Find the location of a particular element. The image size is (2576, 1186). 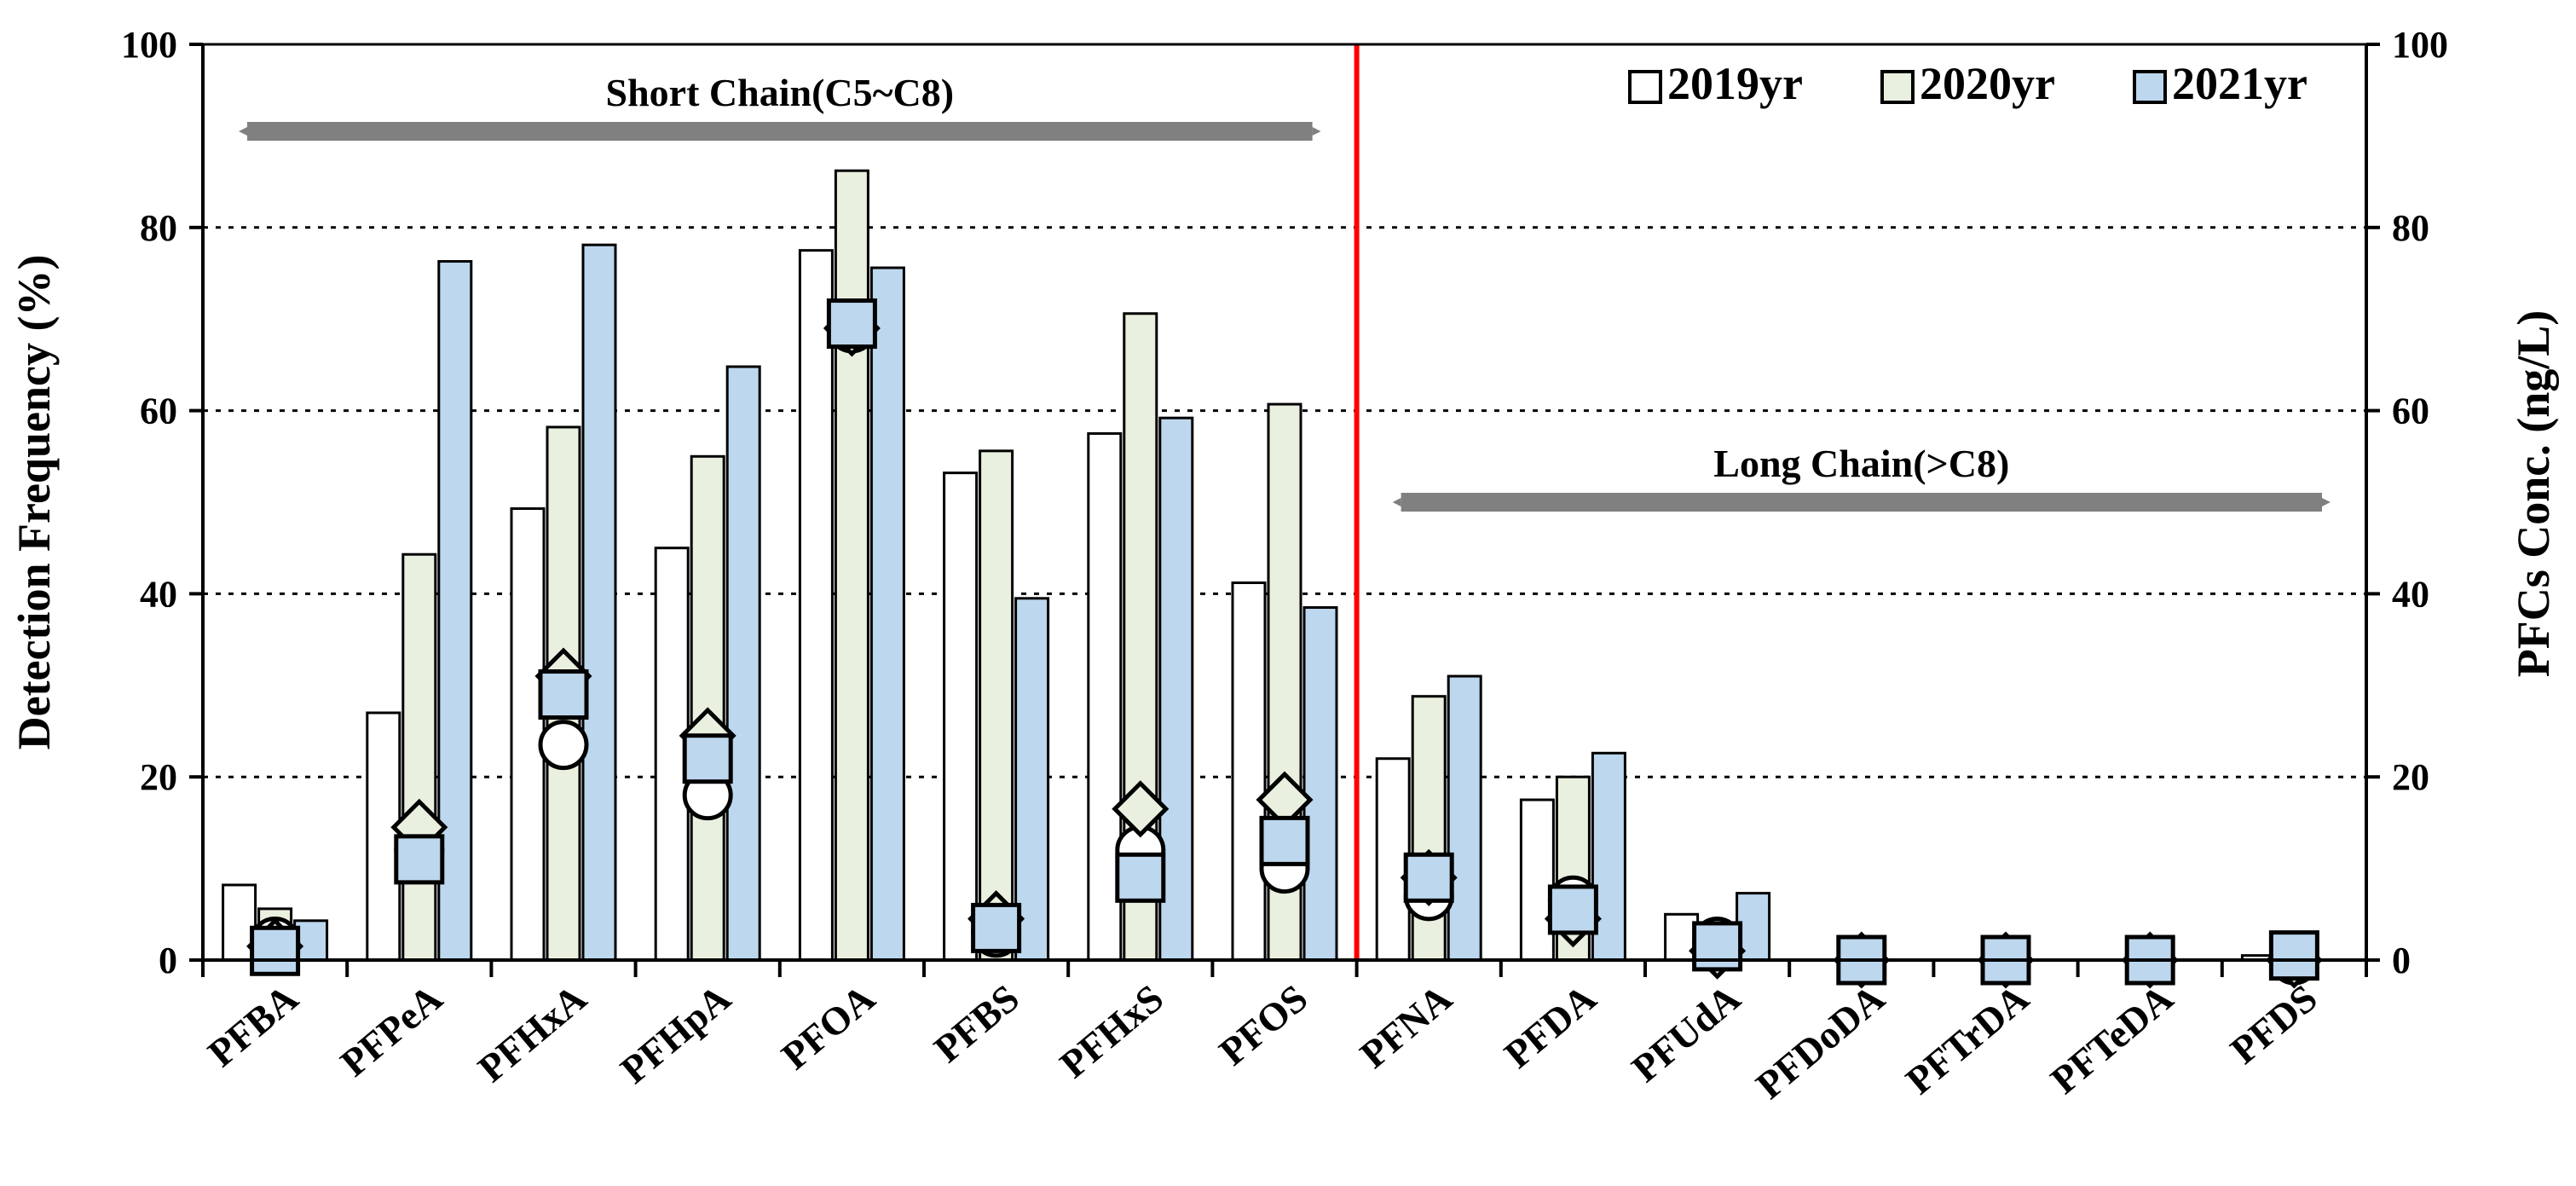

marker-2021yr-pfoa is located at coordinates (851, 324).